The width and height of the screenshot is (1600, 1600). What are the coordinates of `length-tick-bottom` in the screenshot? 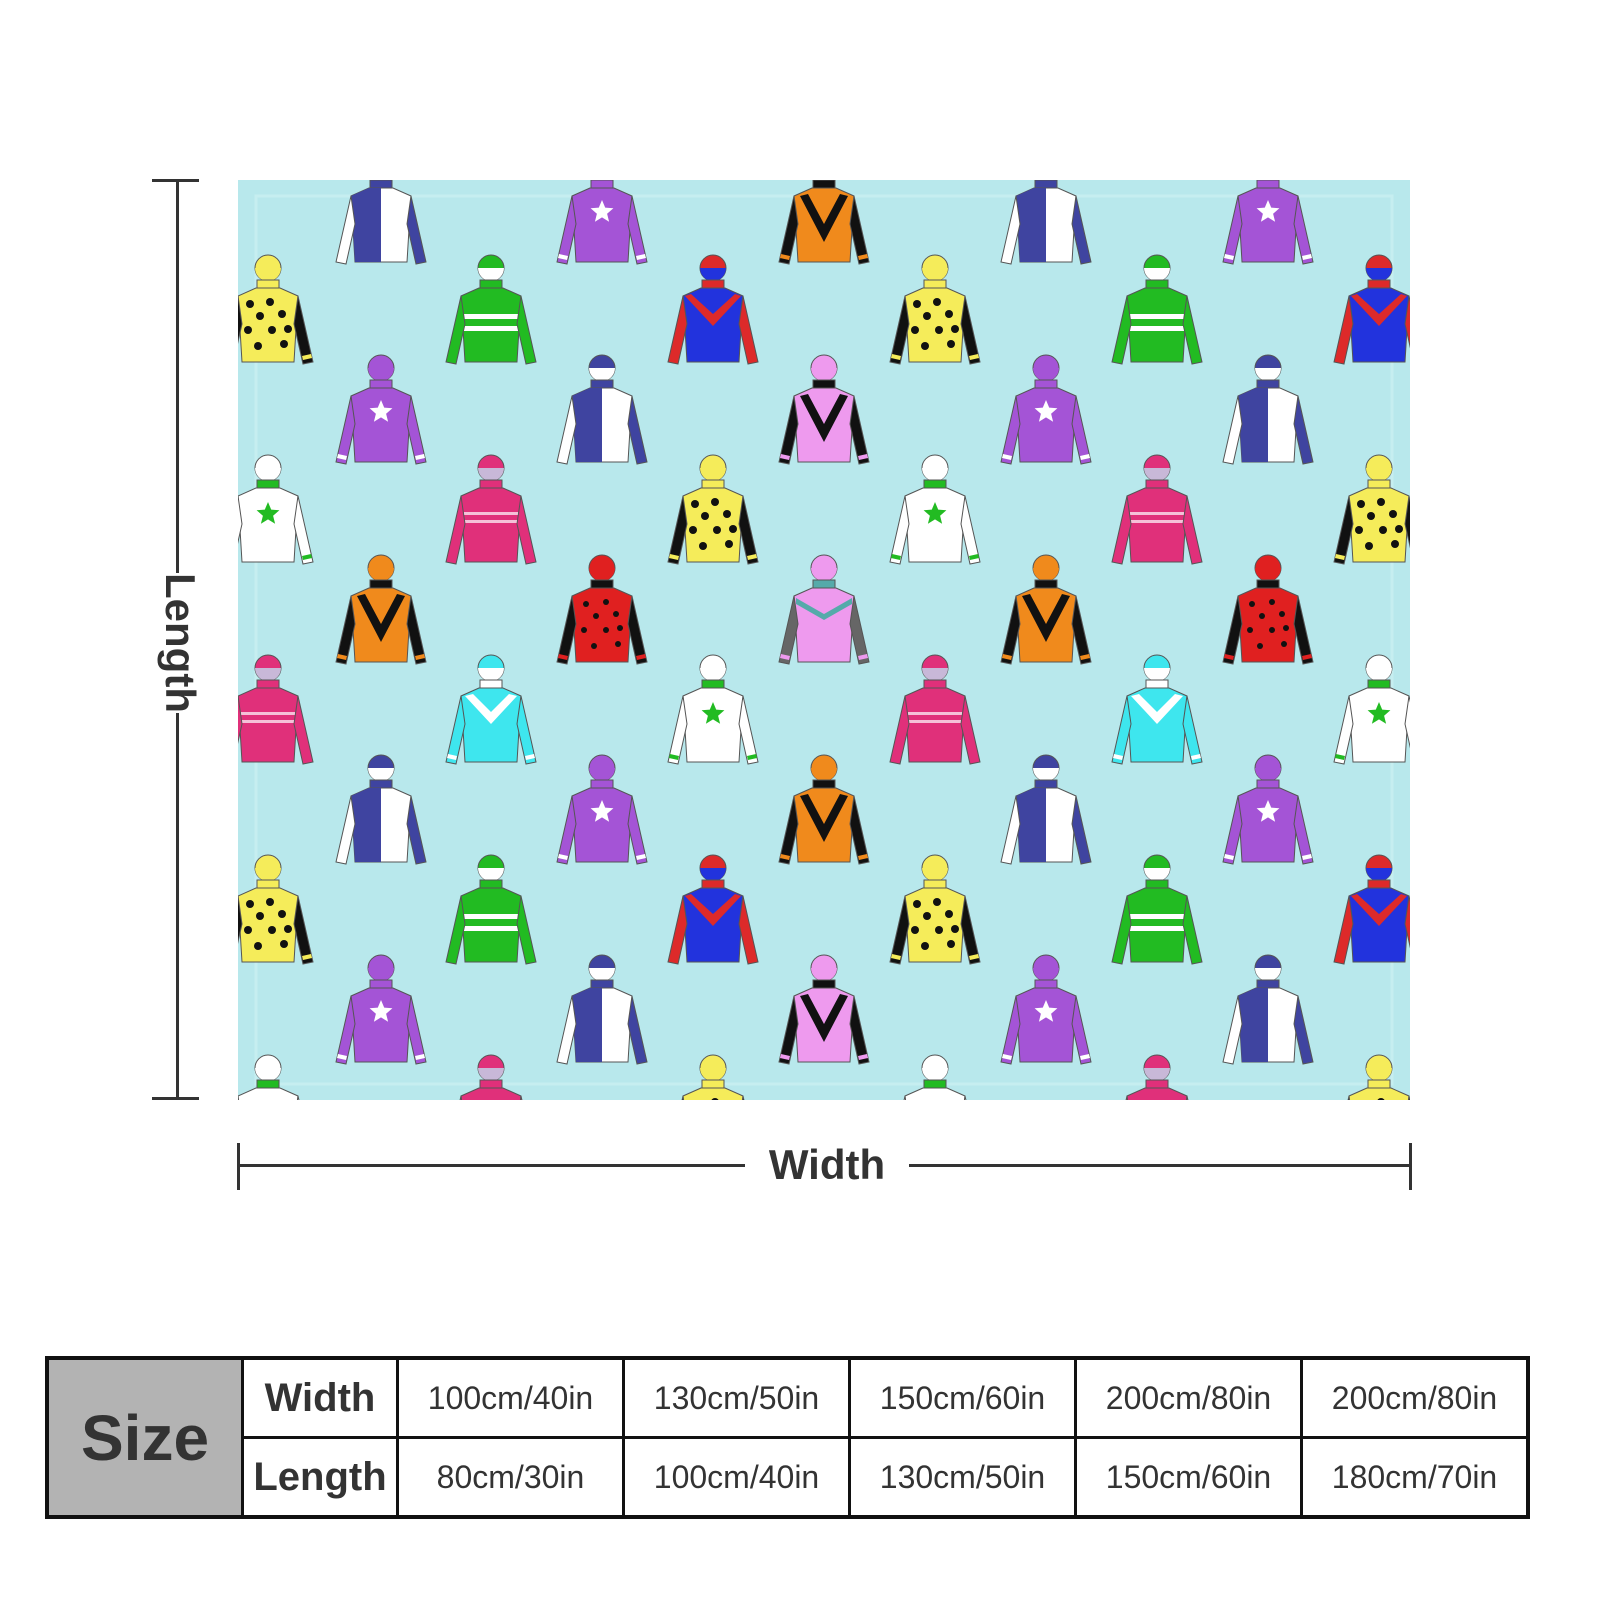 It's located at (175, 1098).